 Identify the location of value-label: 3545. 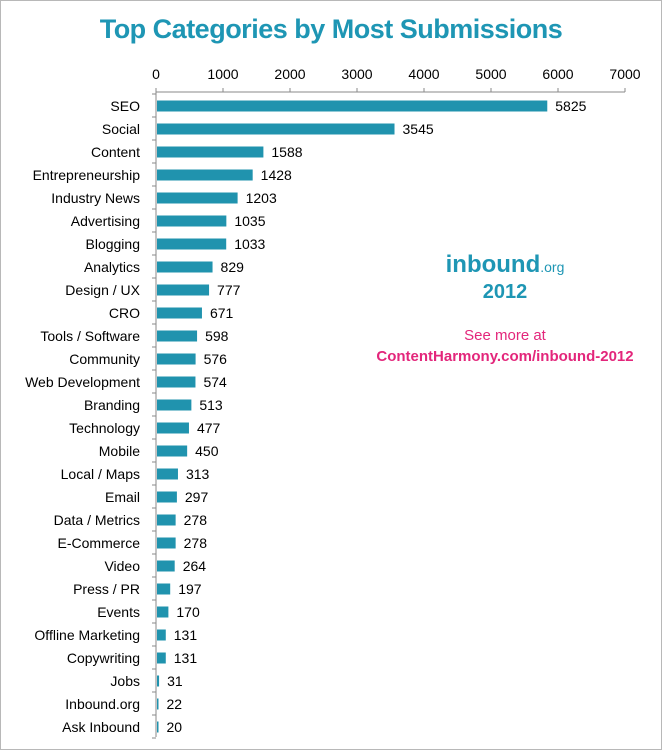
(418, 129).